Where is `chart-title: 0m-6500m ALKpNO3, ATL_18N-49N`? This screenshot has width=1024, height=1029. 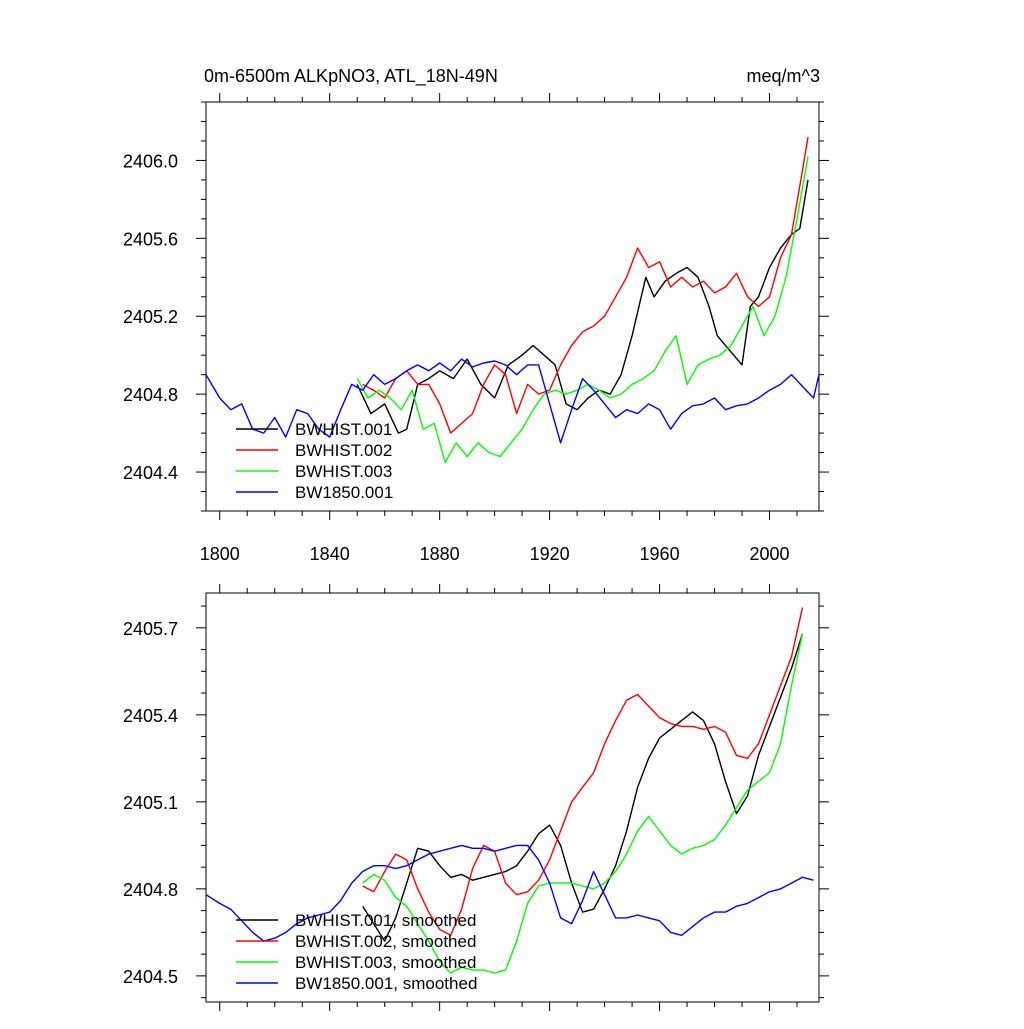
chart-title: 0m-6500m ALKpNO3, ATL_18N-49N is located at coordinates (351, 76).